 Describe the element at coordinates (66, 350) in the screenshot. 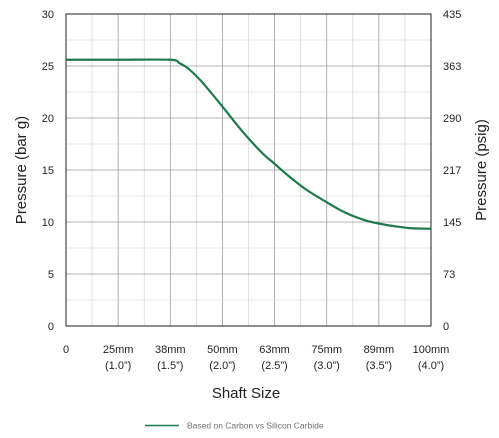

I see `x-tick-label: 0` at that location.